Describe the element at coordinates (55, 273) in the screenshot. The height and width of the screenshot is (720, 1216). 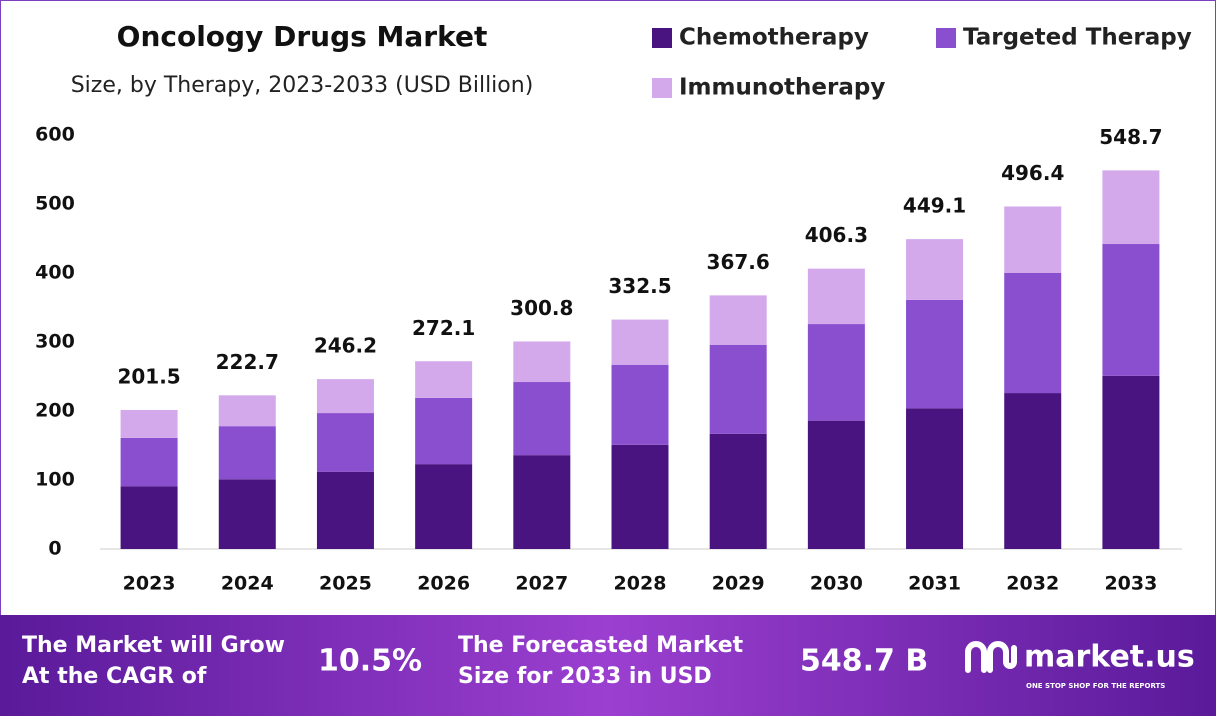
I see `y-tick-label: 400` at that location.